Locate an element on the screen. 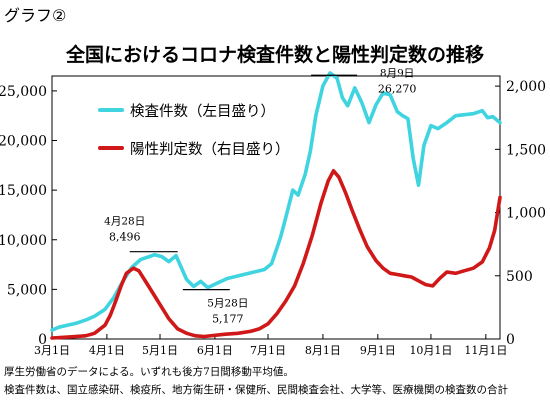 The image size is (550, 401). y-axis-right: 0 500 1,000 1,500 2,000 is located at coordinates (520, 213).